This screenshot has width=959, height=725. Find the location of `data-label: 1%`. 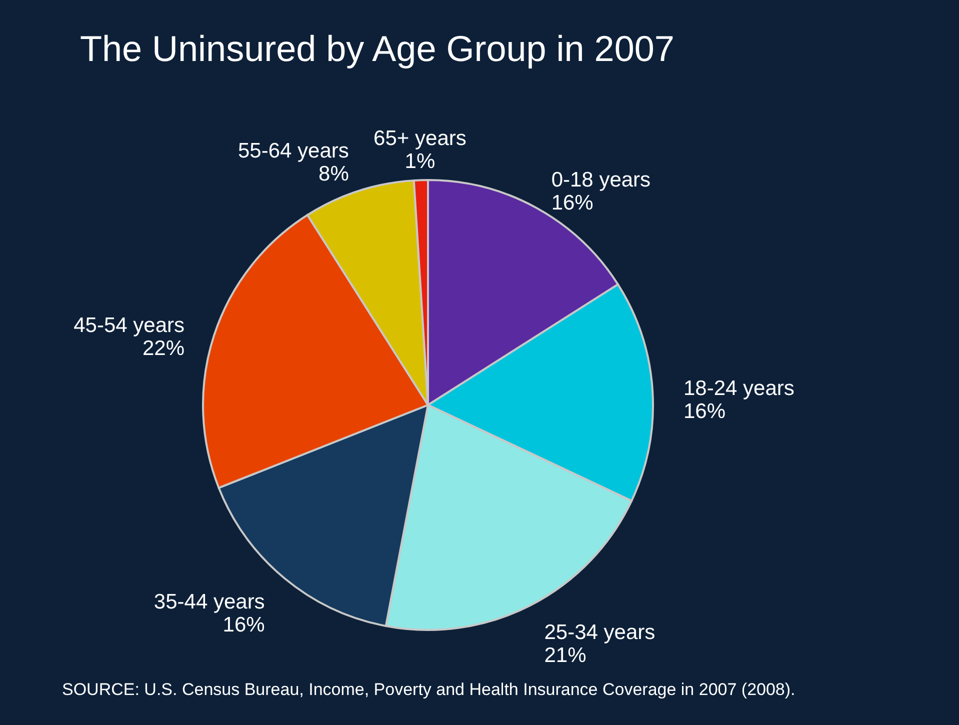

data-label: 1% is located at coordinates (420, 162).